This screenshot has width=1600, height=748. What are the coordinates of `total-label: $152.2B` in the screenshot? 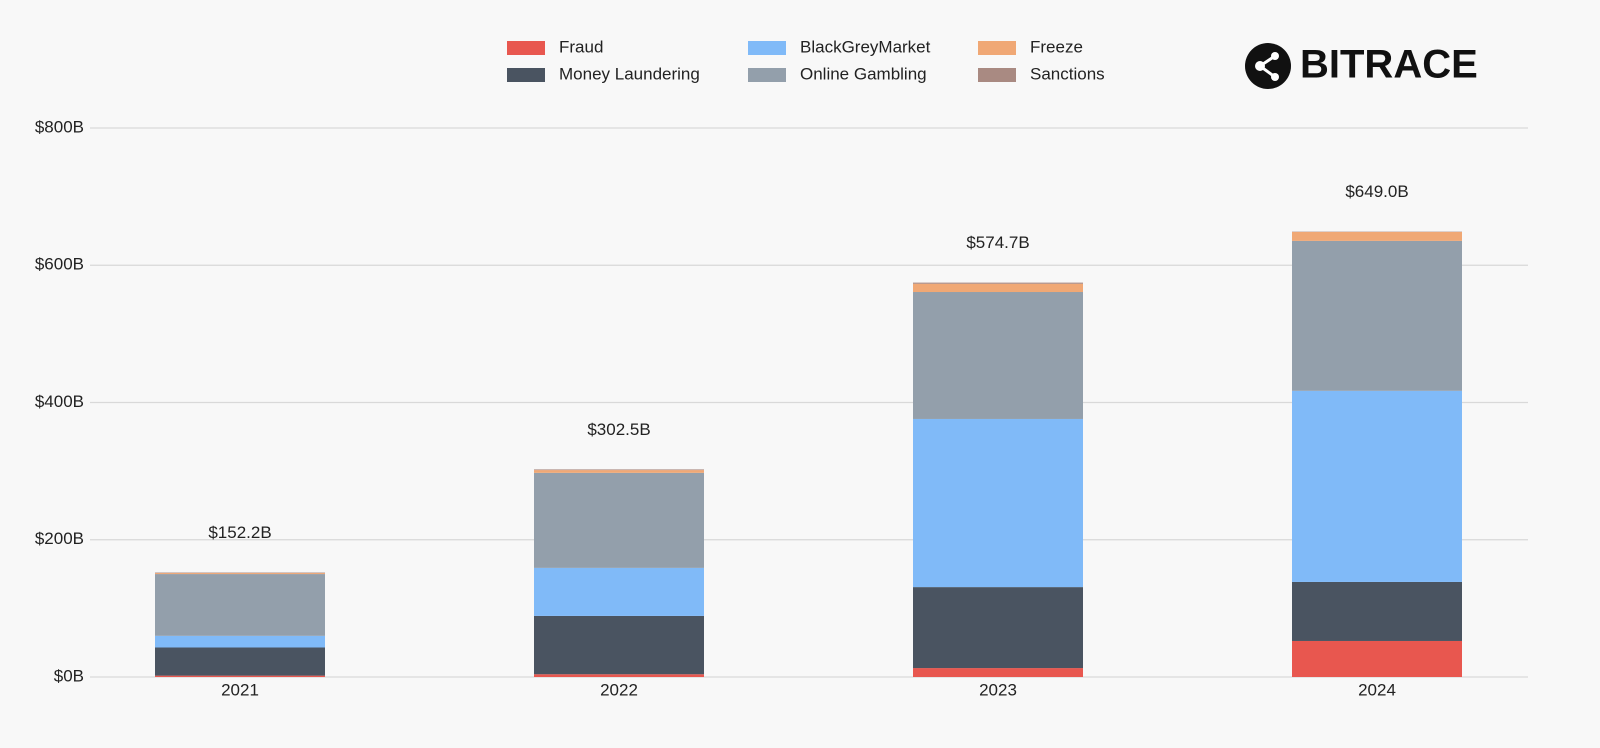 It's located at (239, 532).